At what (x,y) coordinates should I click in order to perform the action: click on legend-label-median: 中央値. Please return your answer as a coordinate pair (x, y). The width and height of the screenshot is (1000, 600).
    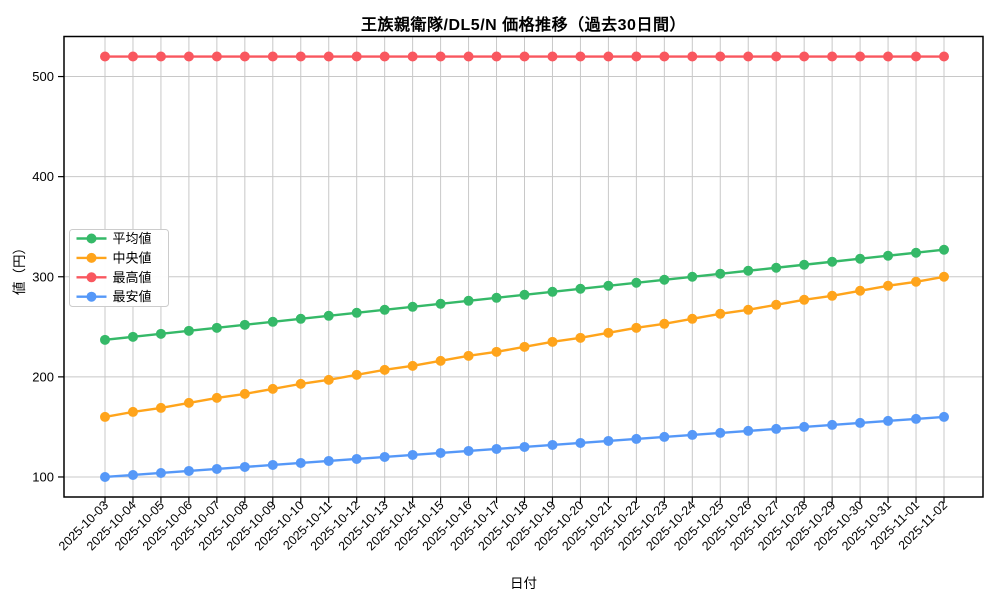
    Looking at the image, I should click on (132, 257).